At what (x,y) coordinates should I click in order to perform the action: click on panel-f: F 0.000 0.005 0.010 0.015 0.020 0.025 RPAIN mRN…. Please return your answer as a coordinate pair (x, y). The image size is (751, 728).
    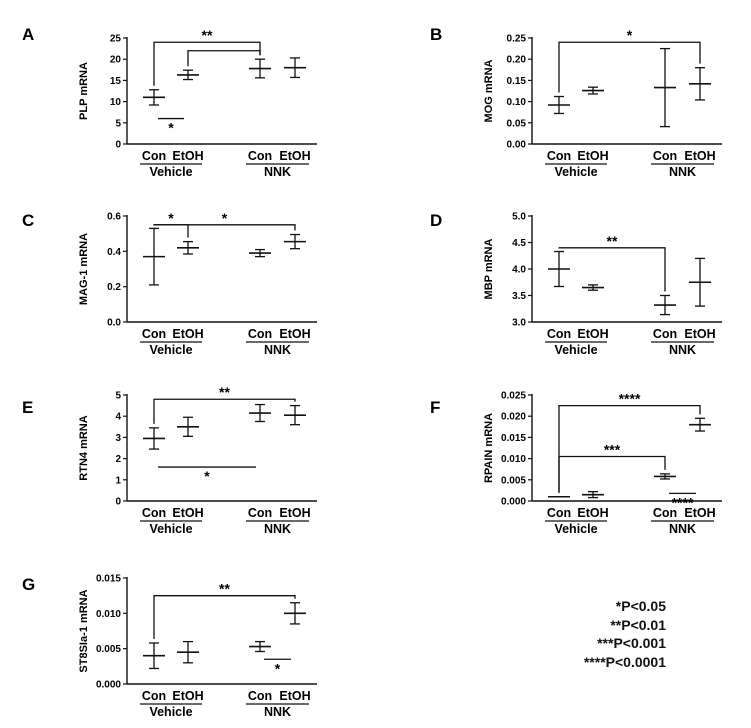
    Looking at the image, I should click on (576, 463).